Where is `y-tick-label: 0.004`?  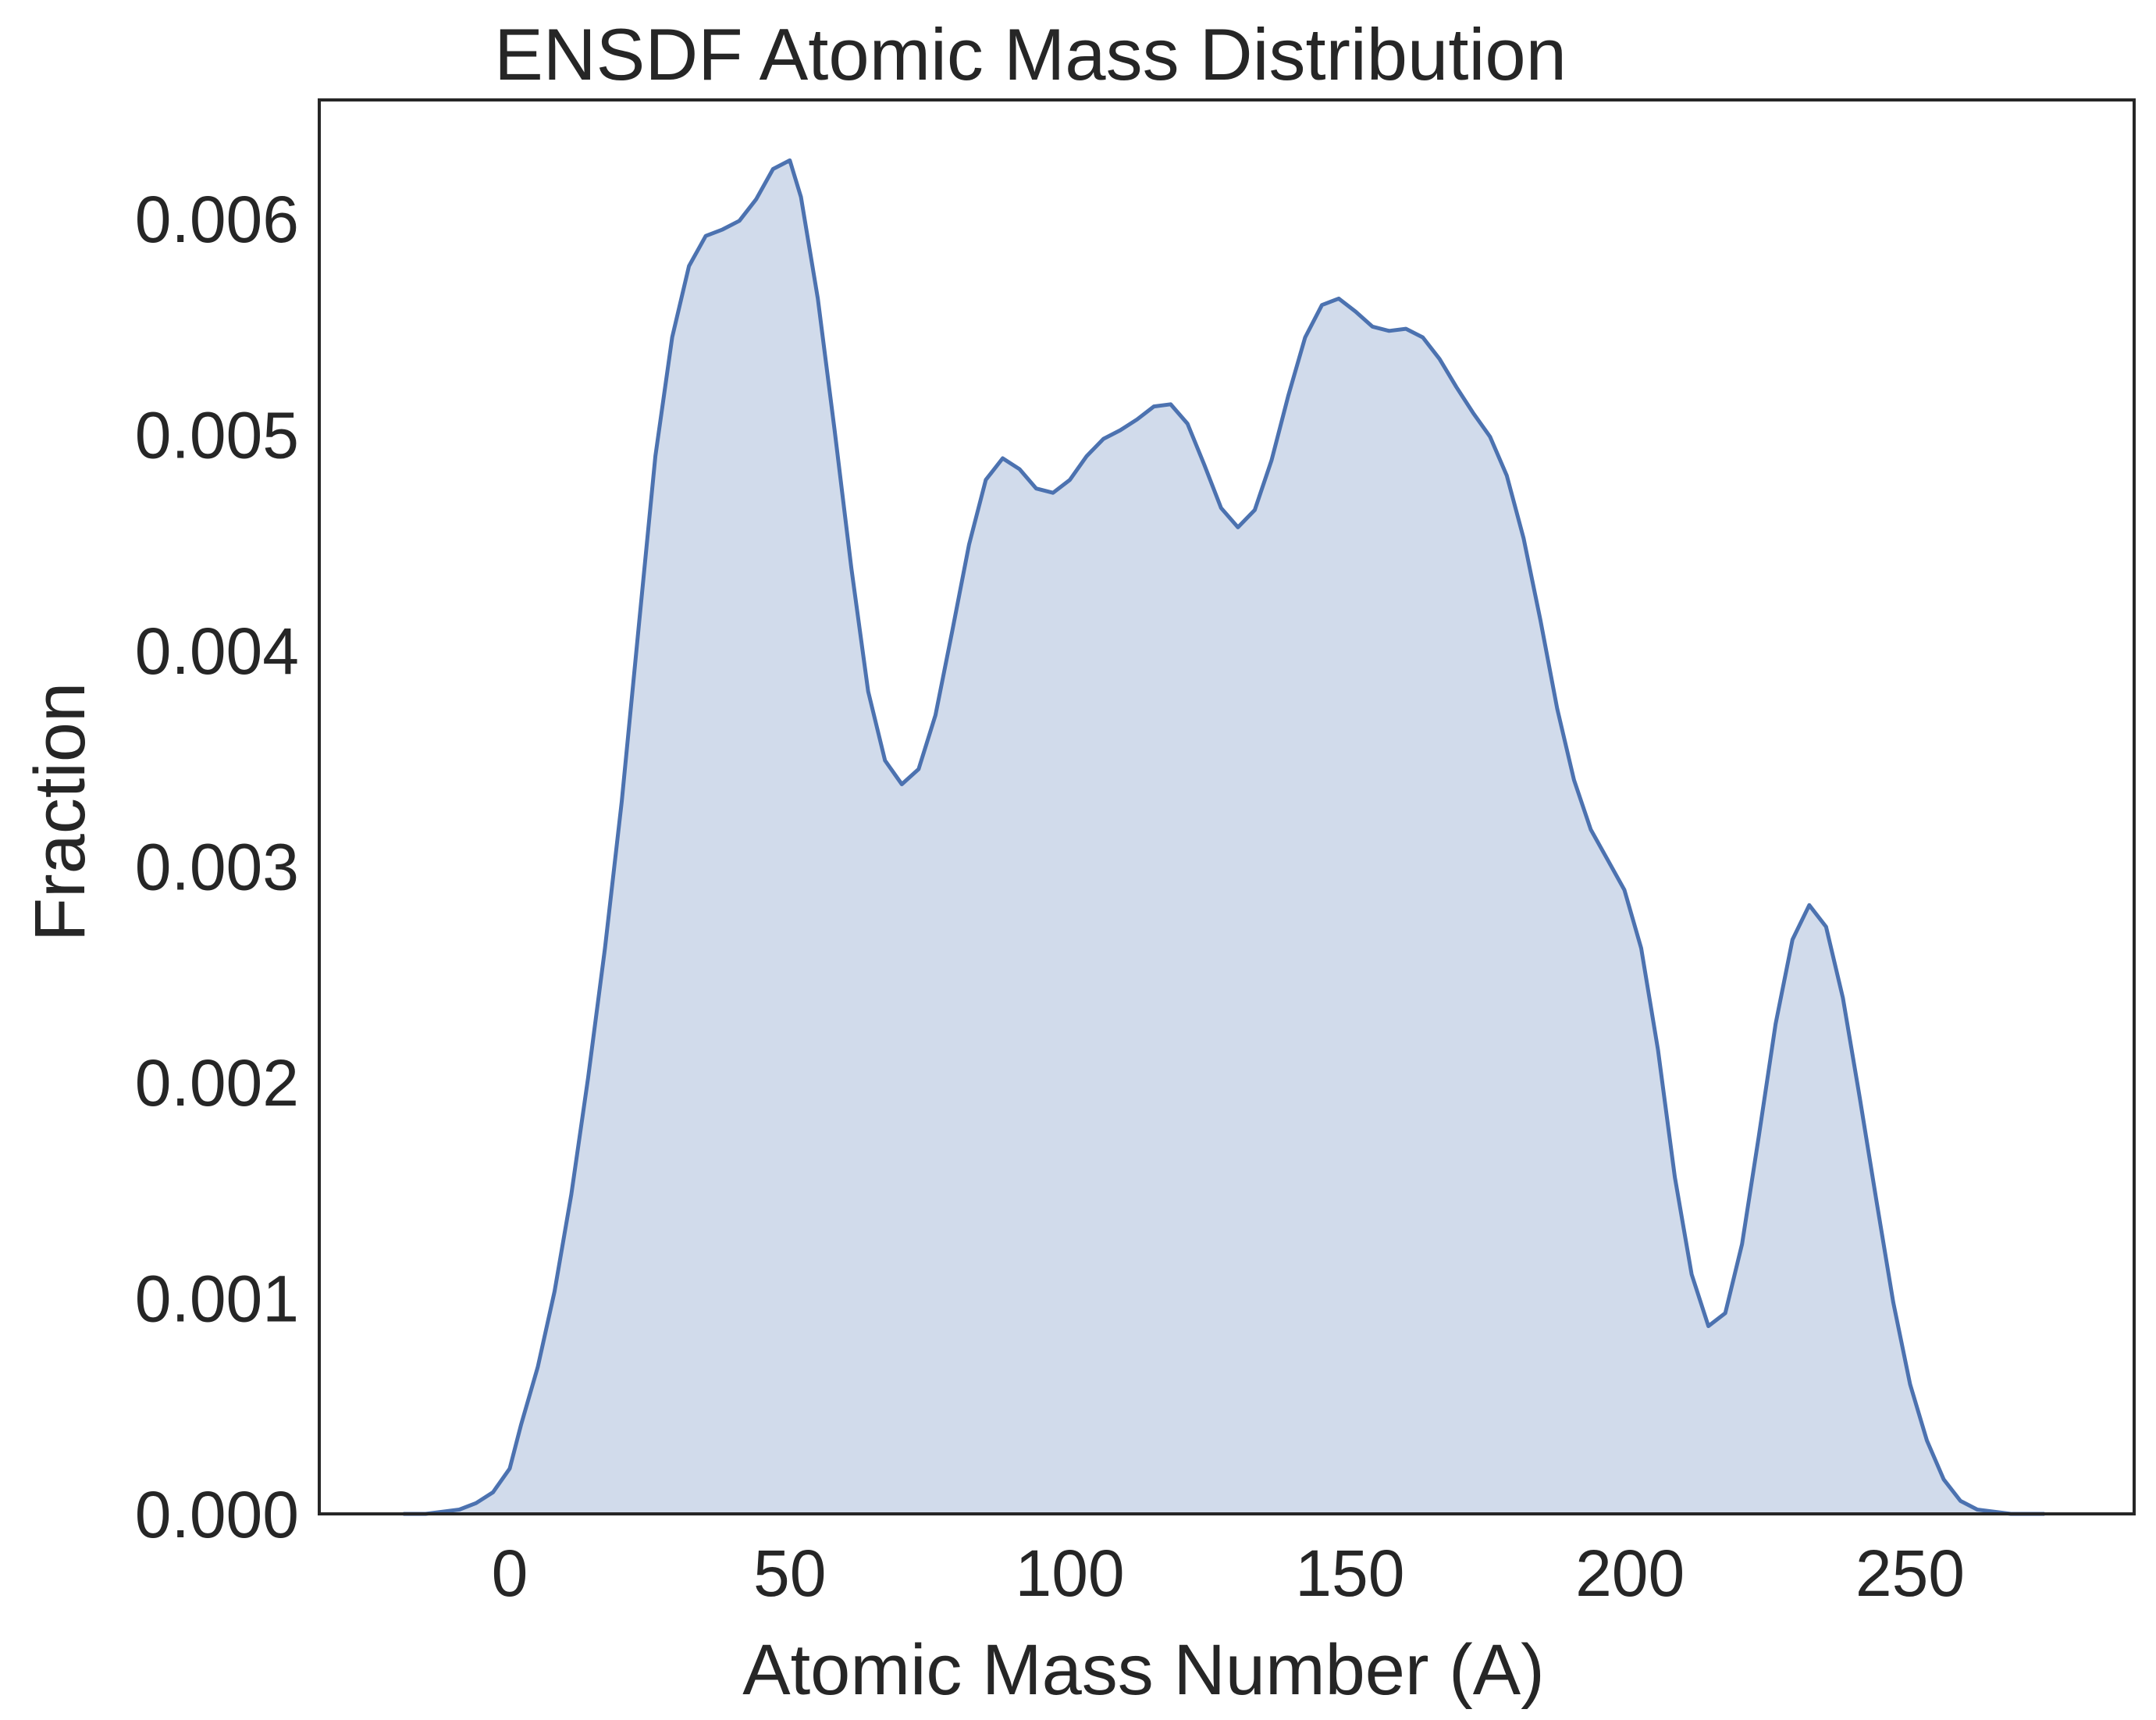 y-tick-label: 0.004 is located at coordinates (217, 651).